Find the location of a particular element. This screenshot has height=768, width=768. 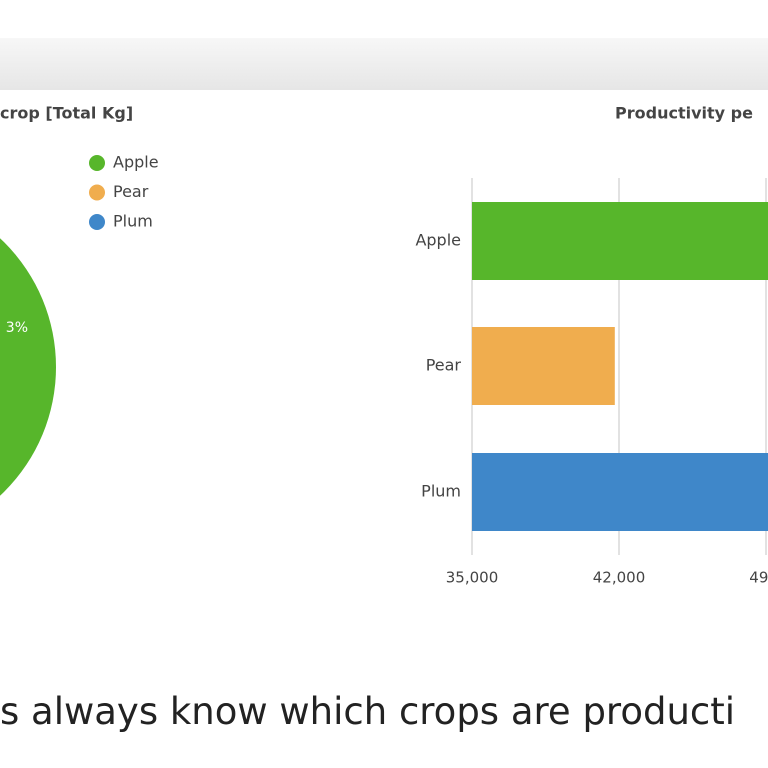

y-tick-label: Apple is located at coordinates (438, 240).